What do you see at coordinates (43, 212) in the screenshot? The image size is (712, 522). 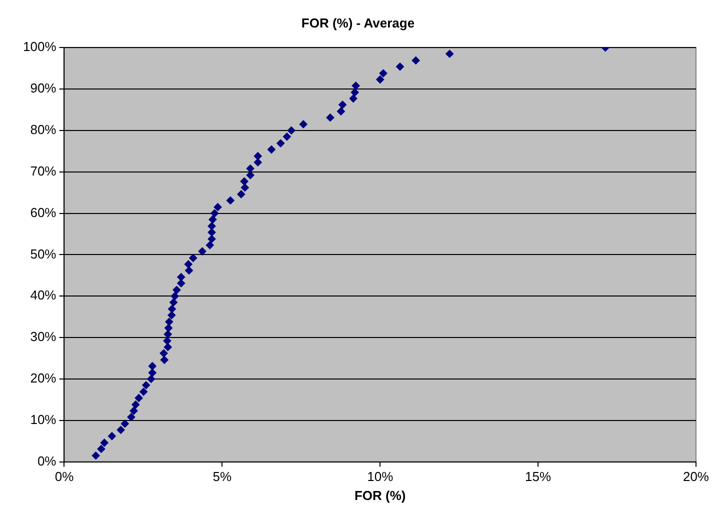 I see `y-tick-label: 60%` at bounding box center [43, 212].